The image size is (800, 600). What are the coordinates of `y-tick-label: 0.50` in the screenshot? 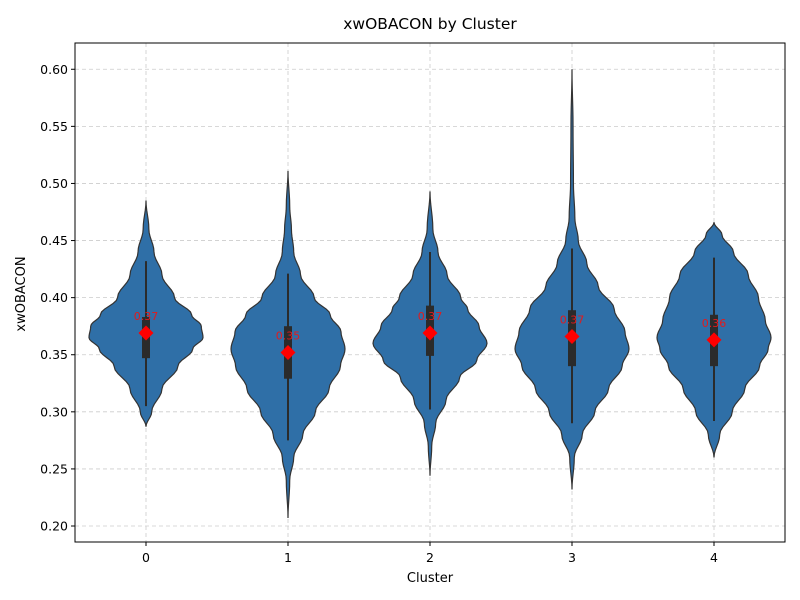 It's located at (54, 183).